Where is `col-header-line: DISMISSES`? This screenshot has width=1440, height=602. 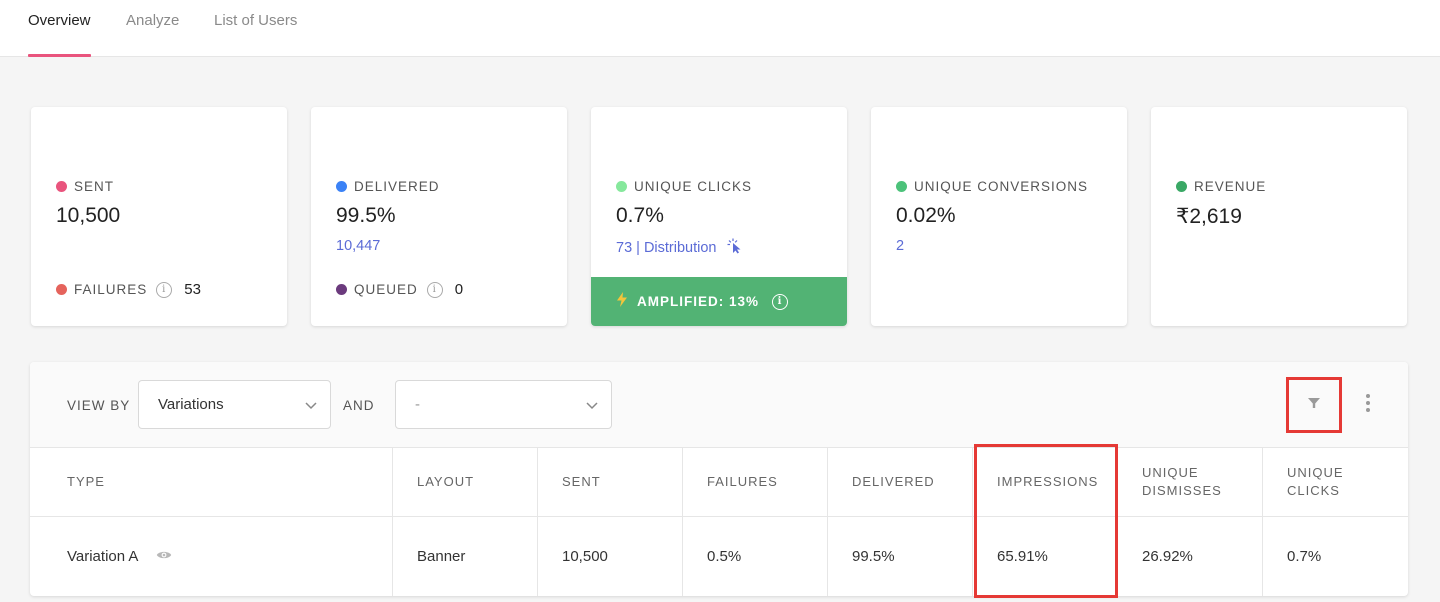 col-header-line: DISMISSES is located at coordinates (1182, 490).